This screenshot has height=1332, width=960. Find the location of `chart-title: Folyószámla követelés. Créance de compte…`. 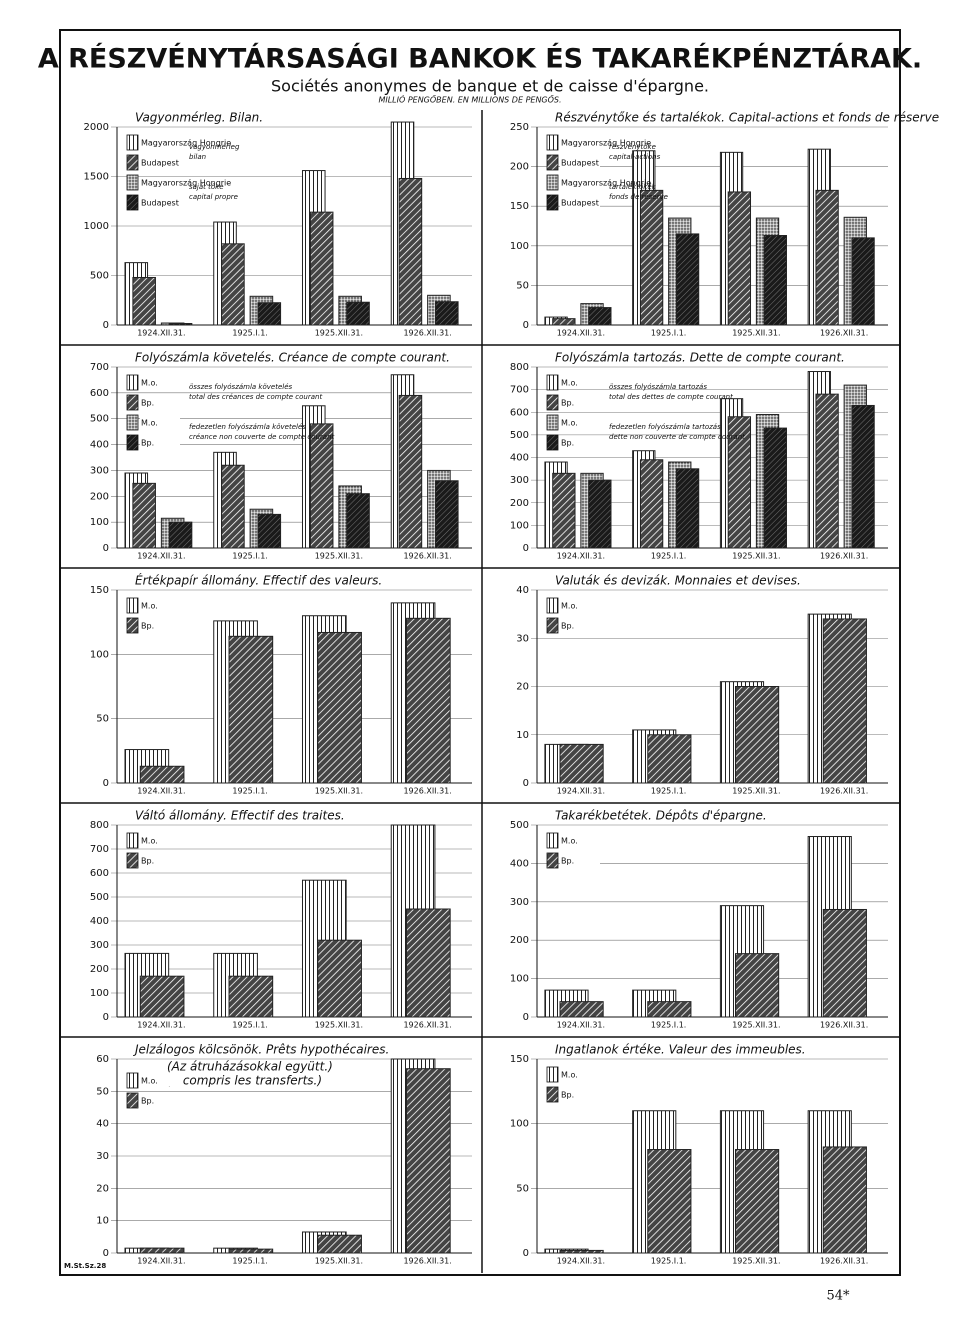

chart-title: Folyószámla követelés. Créance de compte… is located at coordinates (292, 358).